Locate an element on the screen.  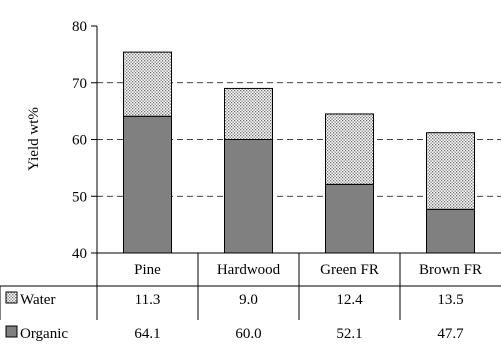
y-tick-label: 60 is located at coordinates (79, 141).